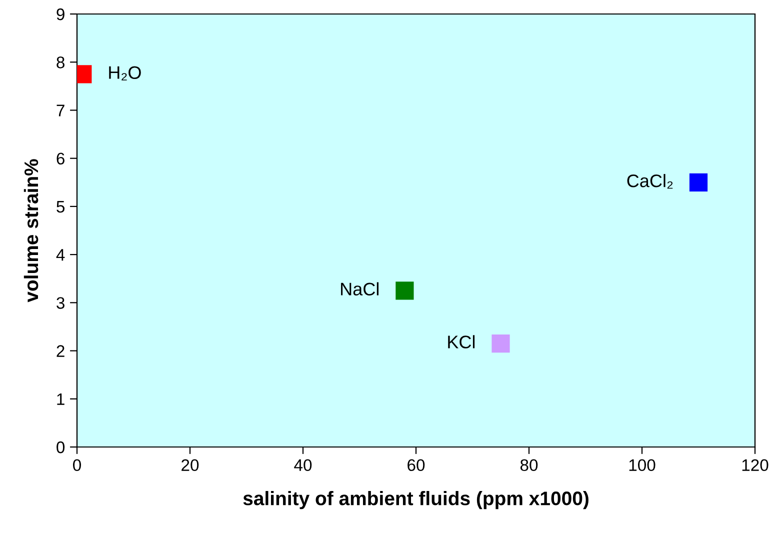  Describe the element at coordinates (755, 465) in the screenshot. I see `x-tick-label: 120` at that location.